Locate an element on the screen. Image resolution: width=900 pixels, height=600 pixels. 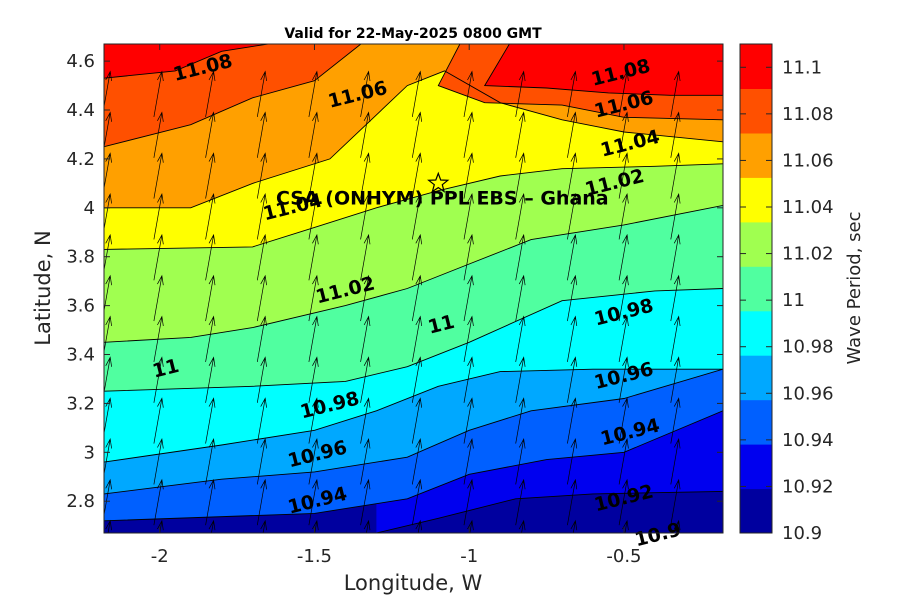
x-tick-label: -1.5 is located at coordinates (314, 556).